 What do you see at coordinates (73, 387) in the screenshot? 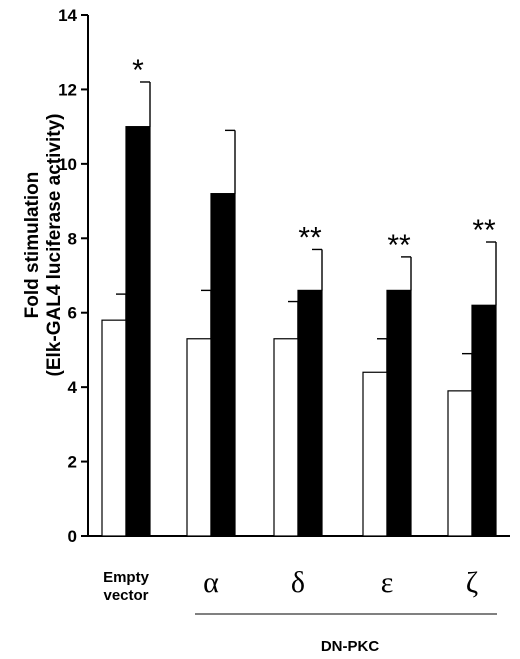
I see `y-tick-label: 4` at bounding box center [73, 387].